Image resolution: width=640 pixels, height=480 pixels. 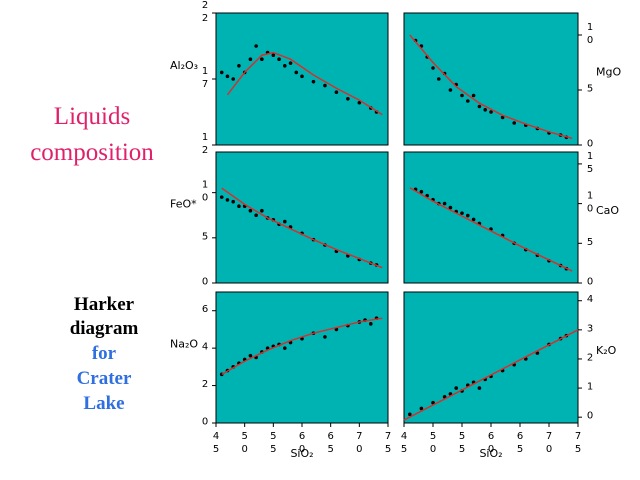 I want to click on y-tick-label: 3, so click(x=590, y=329).